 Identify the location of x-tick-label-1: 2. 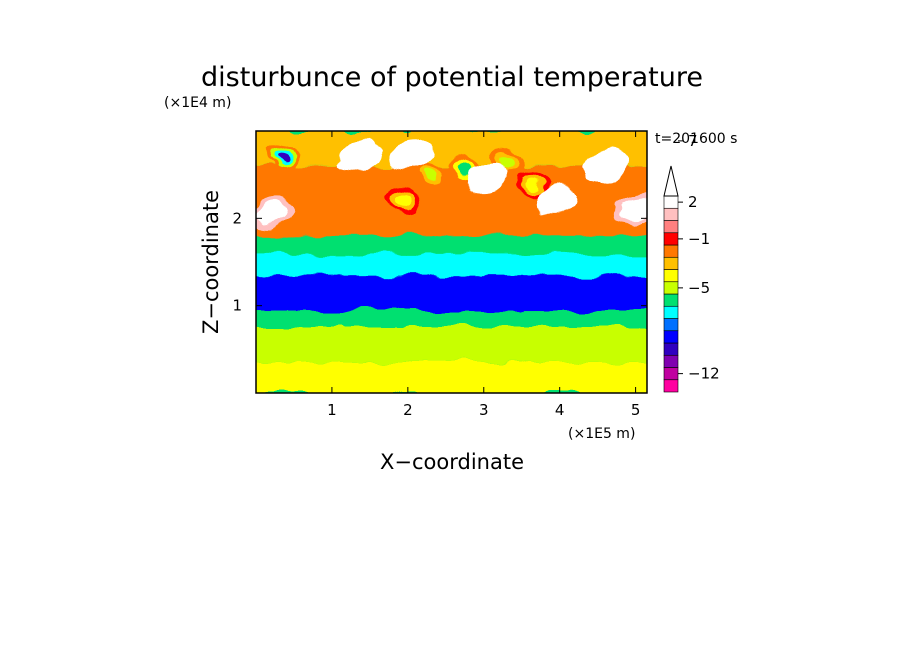
(408, 410).